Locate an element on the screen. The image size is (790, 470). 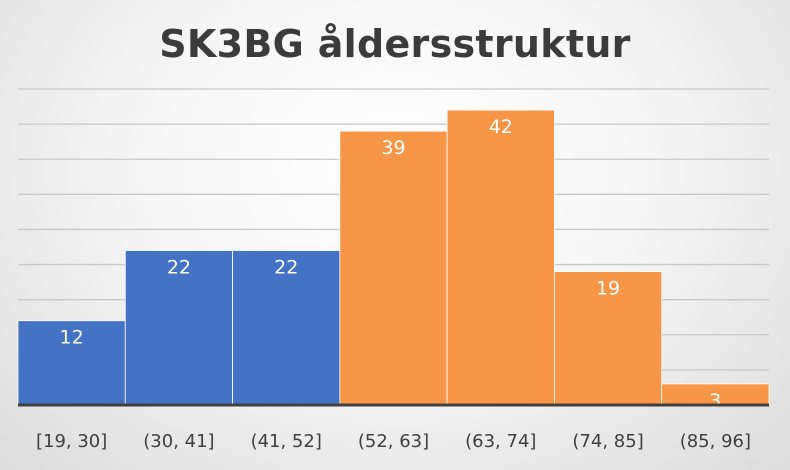
data-label-6: 3 is located at coordinates (715, 401).